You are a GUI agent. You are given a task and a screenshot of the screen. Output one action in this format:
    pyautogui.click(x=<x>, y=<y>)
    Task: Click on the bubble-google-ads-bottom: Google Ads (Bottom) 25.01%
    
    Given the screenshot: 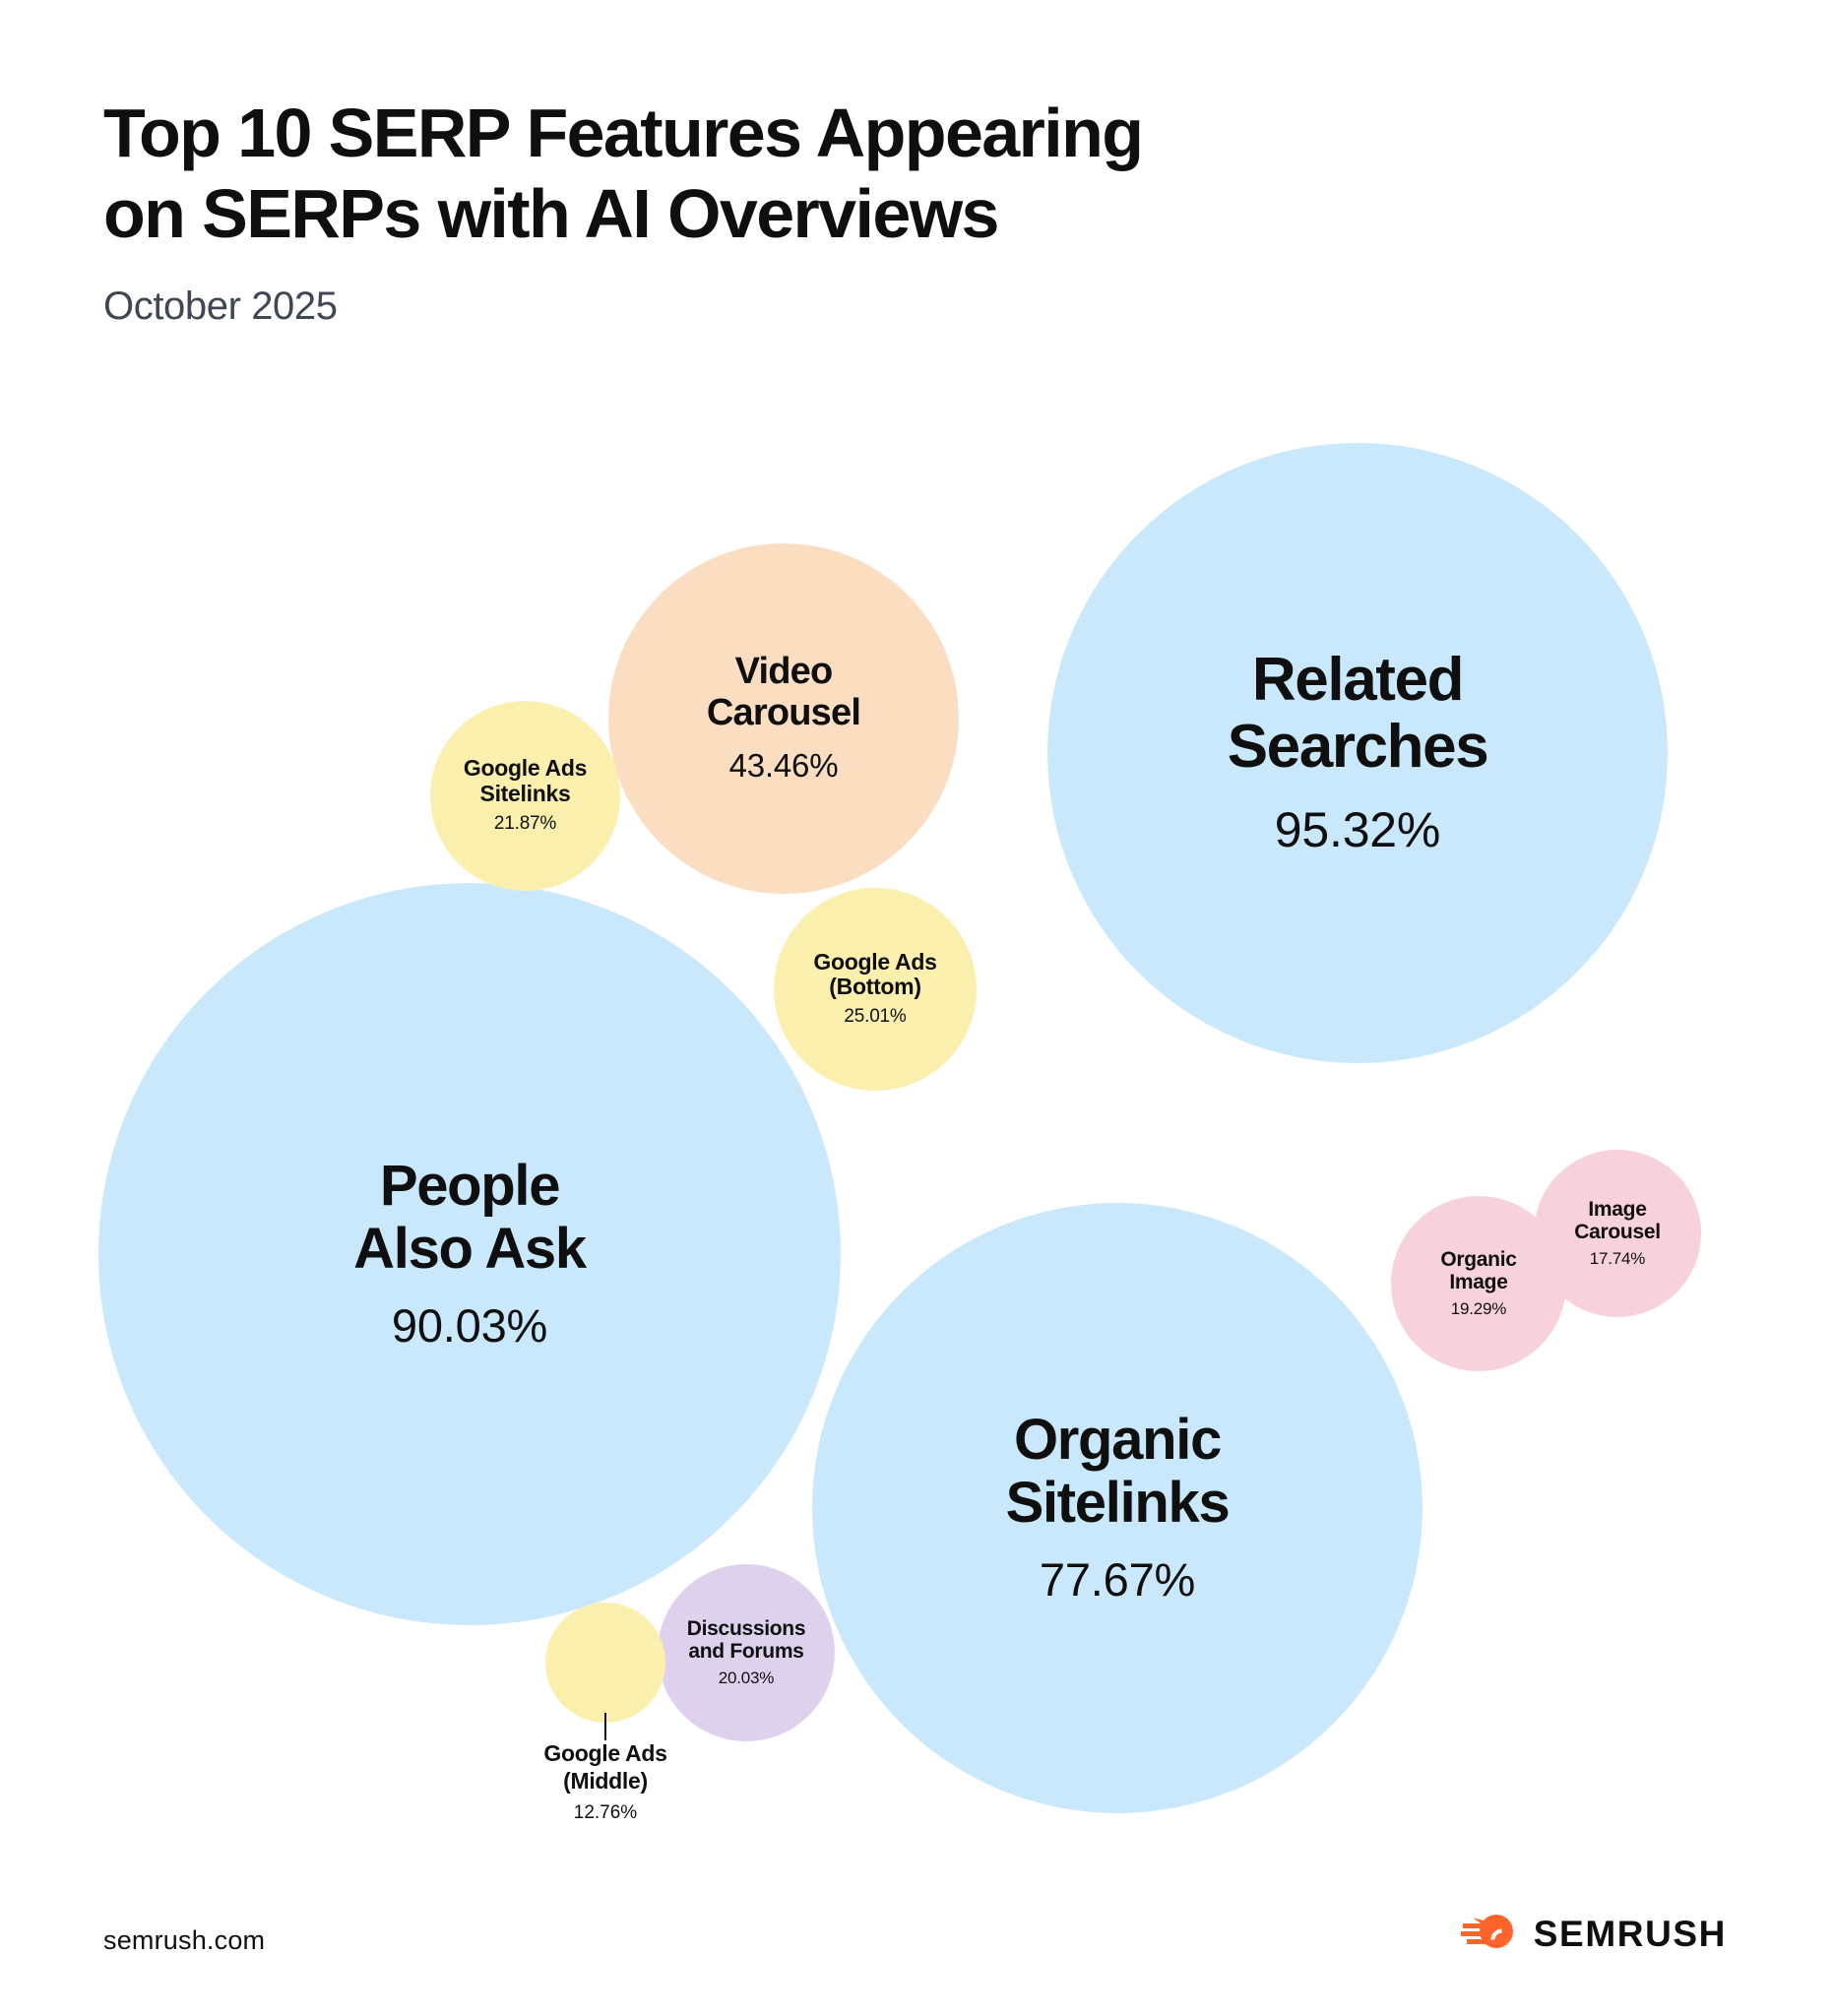 What is the action you would take?
    pyautogui.click(x=876, y=989)
    